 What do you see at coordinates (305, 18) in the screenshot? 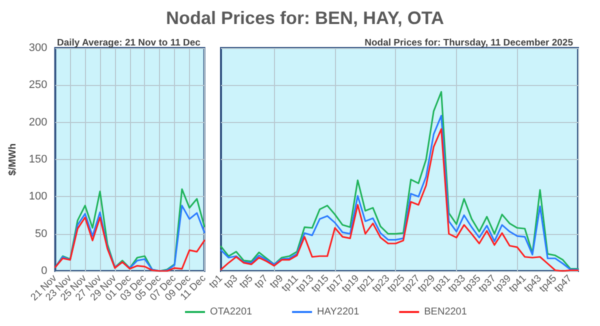
I see `chart-title: Nodal Prices for: BEN, HAY, OTA` at bounding box center [305, 18].